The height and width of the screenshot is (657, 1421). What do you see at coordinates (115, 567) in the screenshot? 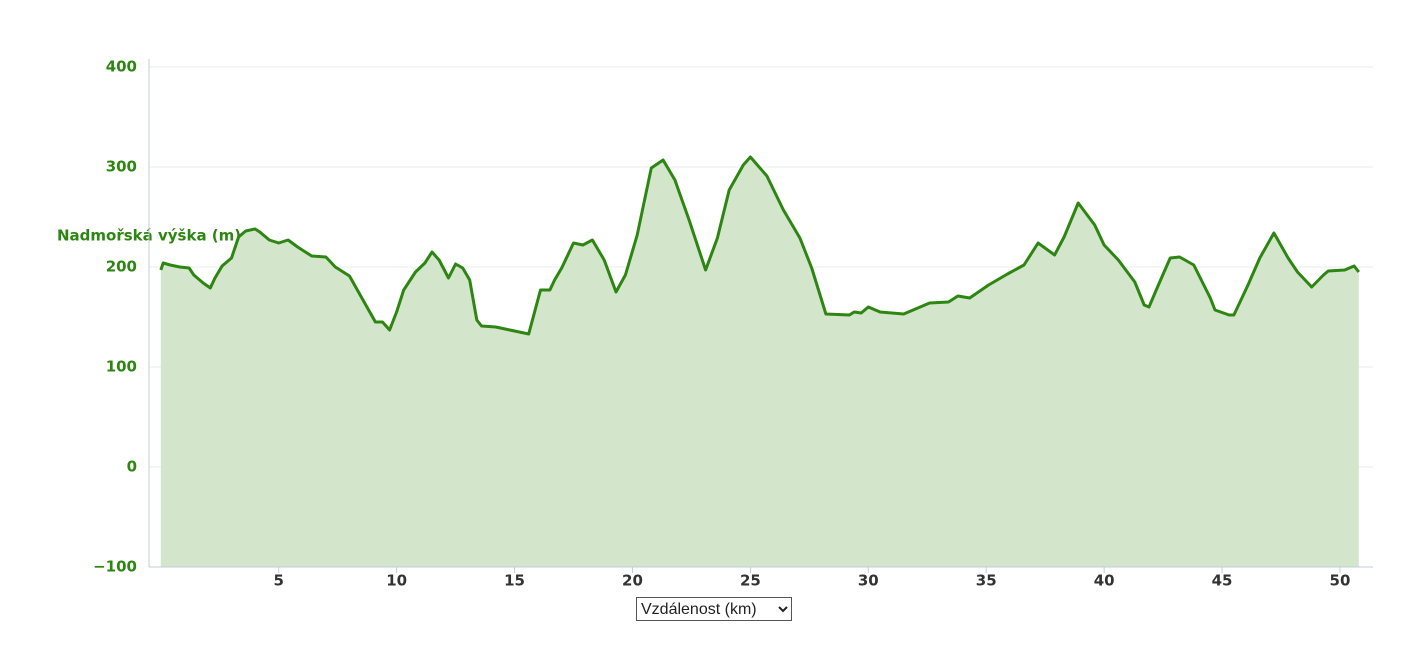
I see `y-tick-label: −100` at bounding box center [115, 567].